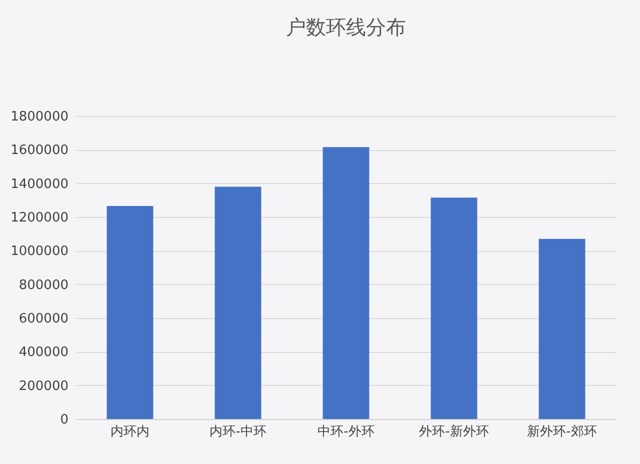 The height and width of the screenshot is (464, 640). Describe the element at coordinates (454, 432) in the screenshot. I see `x-tick-label: 外环-新外环` at that location.